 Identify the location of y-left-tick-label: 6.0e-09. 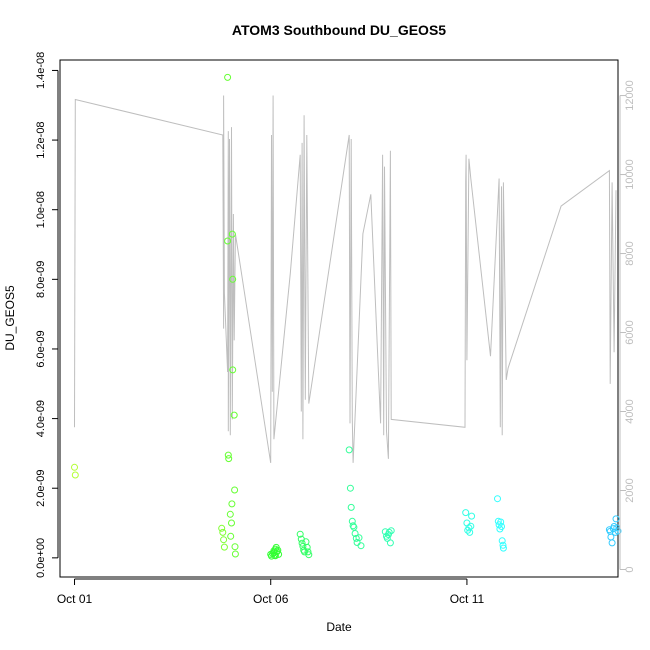
(41, 348).